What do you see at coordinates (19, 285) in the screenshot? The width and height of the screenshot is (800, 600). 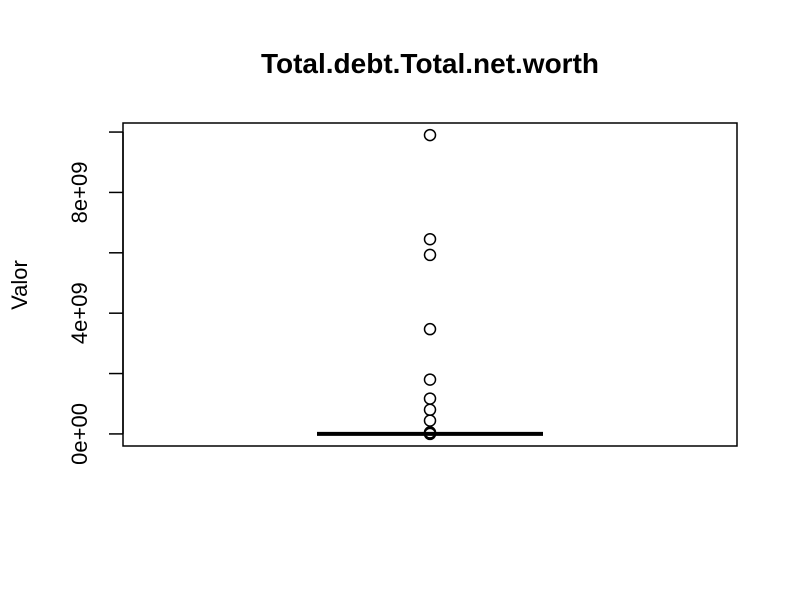 I see `y-axis-label: Valor` at bounding box center [19, 285].